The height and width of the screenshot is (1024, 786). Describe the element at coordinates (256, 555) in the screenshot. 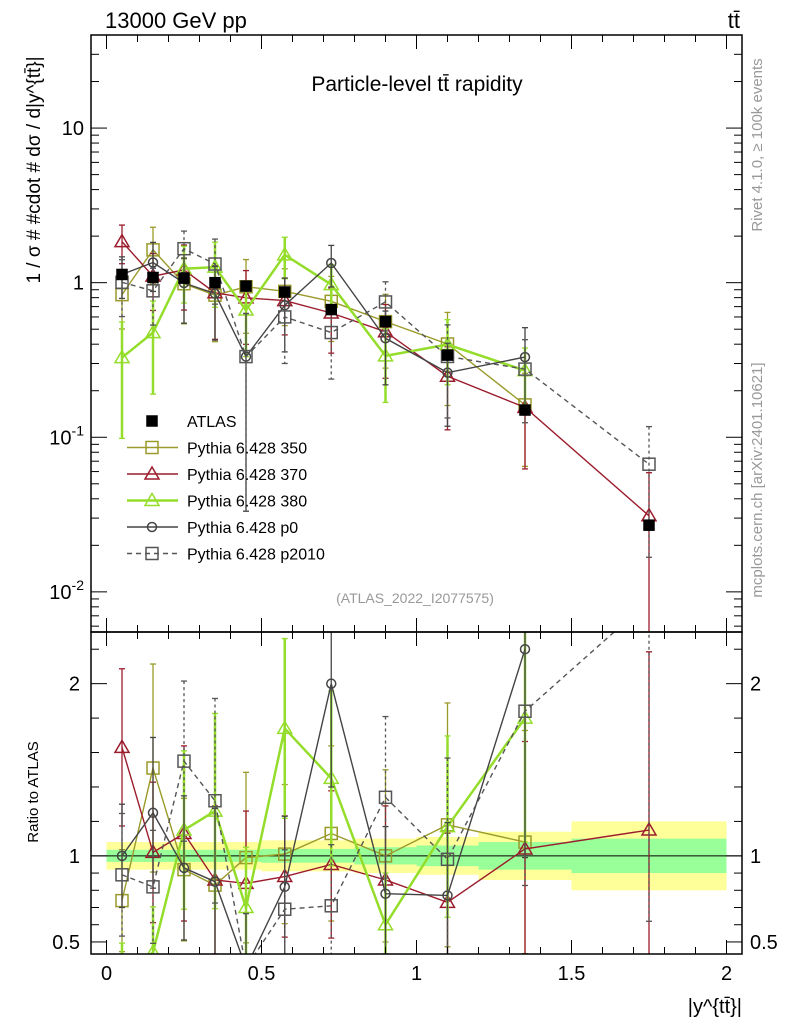

I see `legend-label: Pythia 6.428 p2010` at that location.